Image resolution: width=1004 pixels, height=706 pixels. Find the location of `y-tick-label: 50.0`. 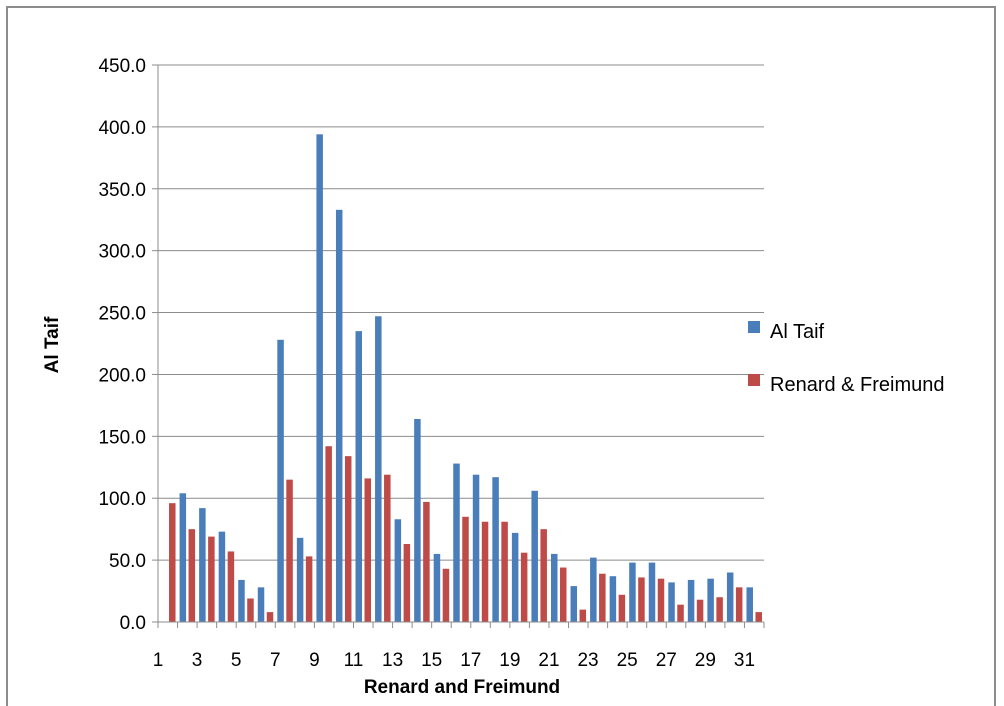

y-tick-label: 50.0 is located at coordinates (127, 561).